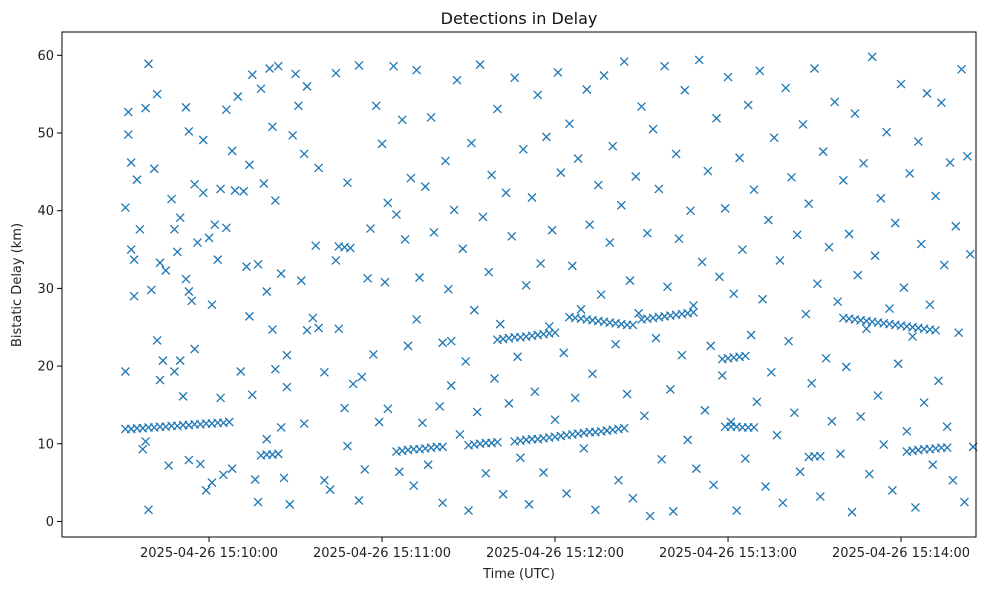 This screenshot has width=989, height=590. Describe the element at coordinates (49, 289) in the screenshot. I see `y-axis: 0 10 20 30 40 50 60` at that location.